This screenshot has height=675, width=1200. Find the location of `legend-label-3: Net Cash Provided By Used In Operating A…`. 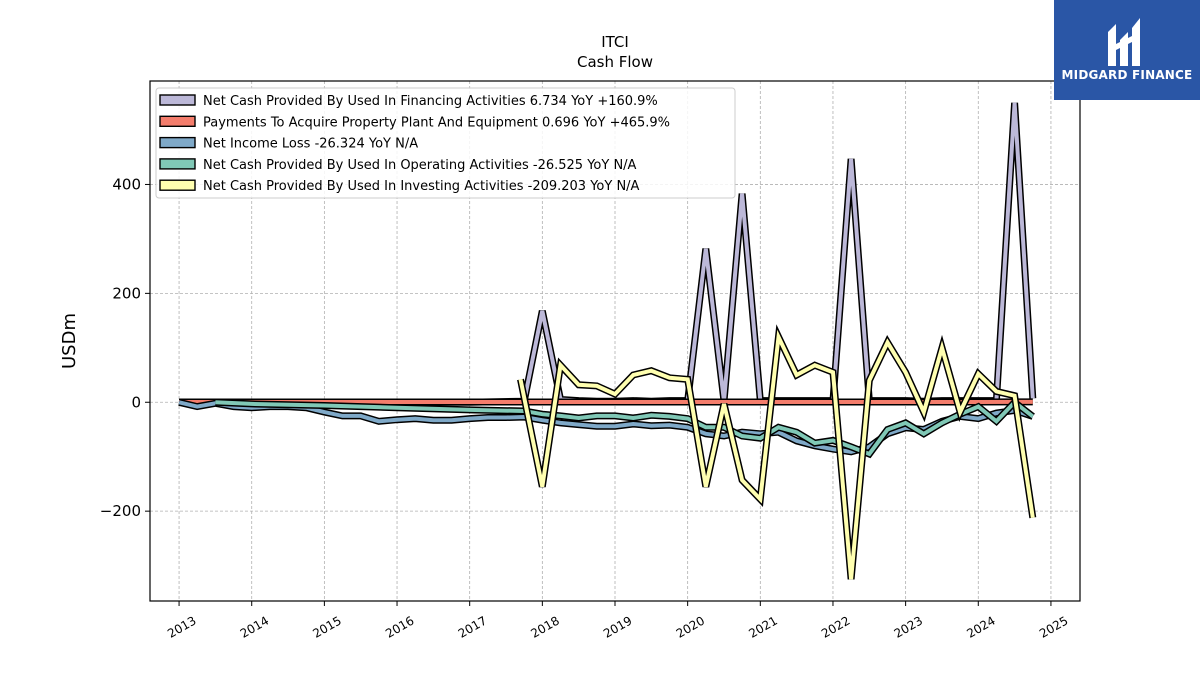

legend-label-3: Net Cash Provided By Used In Operating A… is located at coordinates (420, 165).